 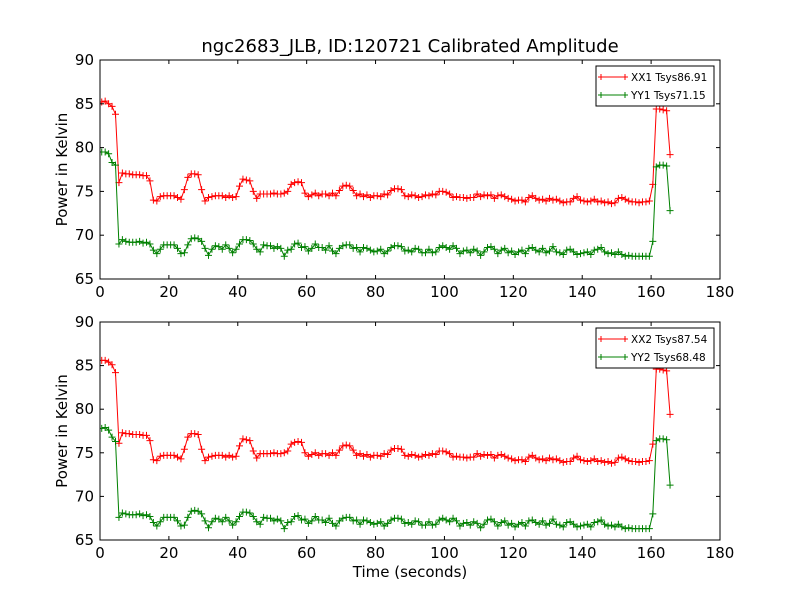 I want to click on x-tick-label: 80, so click(x=375, y=292).